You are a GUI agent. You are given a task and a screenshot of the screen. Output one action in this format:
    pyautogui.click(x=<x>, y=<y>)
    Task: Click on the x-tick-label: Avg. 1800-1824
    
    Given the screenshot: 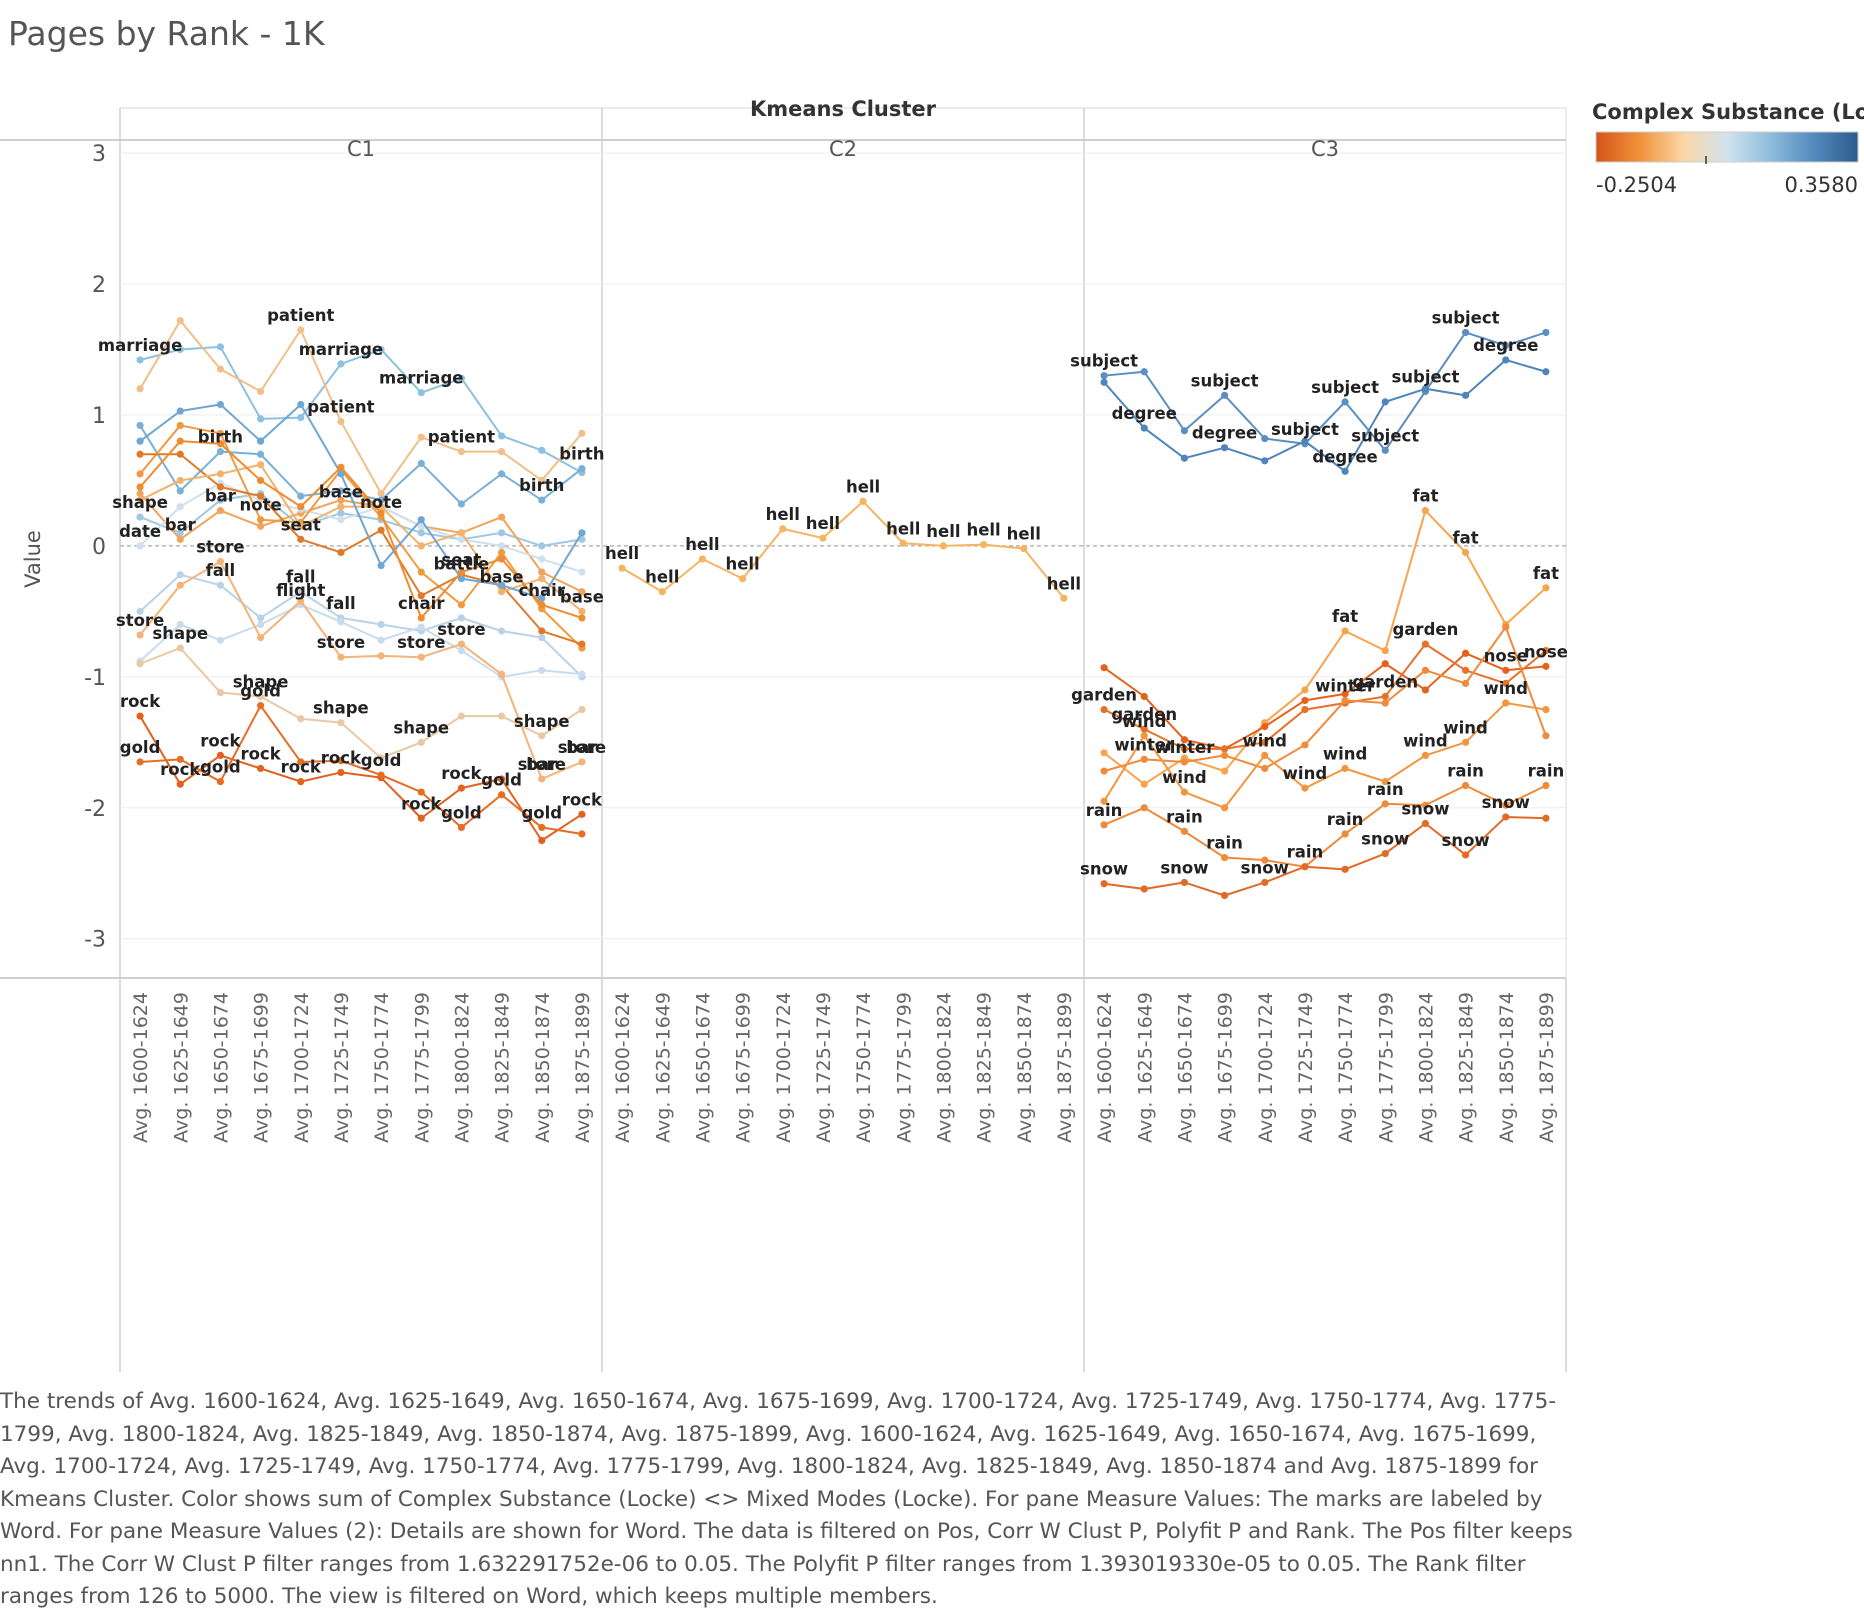 What is the action you would take?
    pyautogui.click(x=462, y=1067)
    